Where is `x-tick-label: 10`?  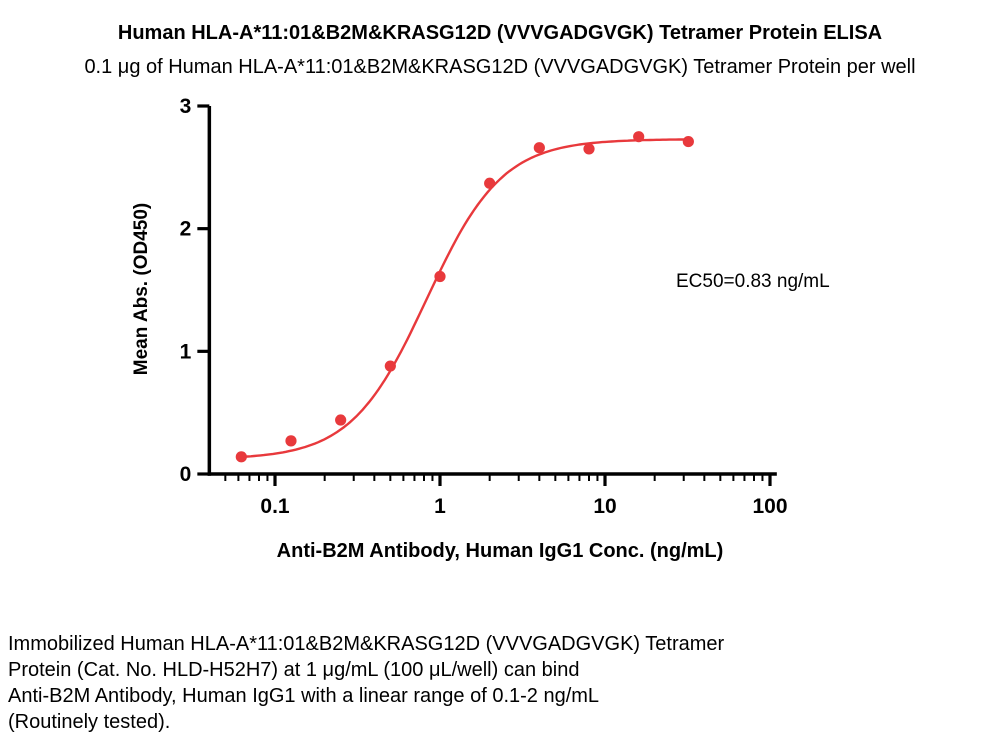
x-tick-label: 10 is located at coordinates (604, 506).